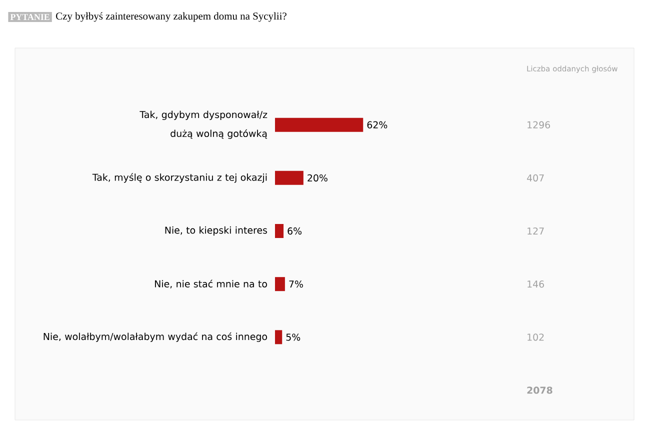 The width and height of the screenshot is (668, 428). I want to click on data-label: 5%, so click(293, 337).